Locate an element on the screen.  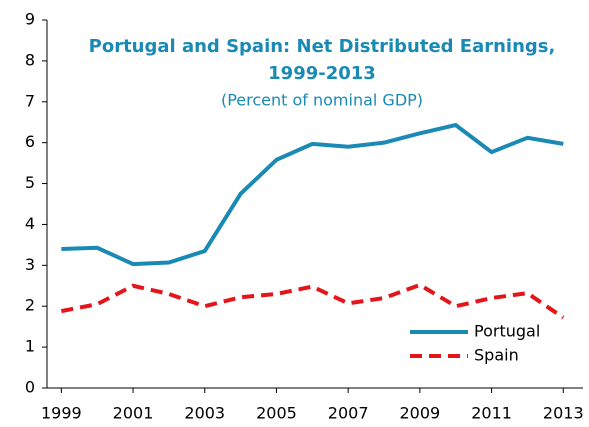
y-tick-label: 0 is located at coordinates (30, 387).